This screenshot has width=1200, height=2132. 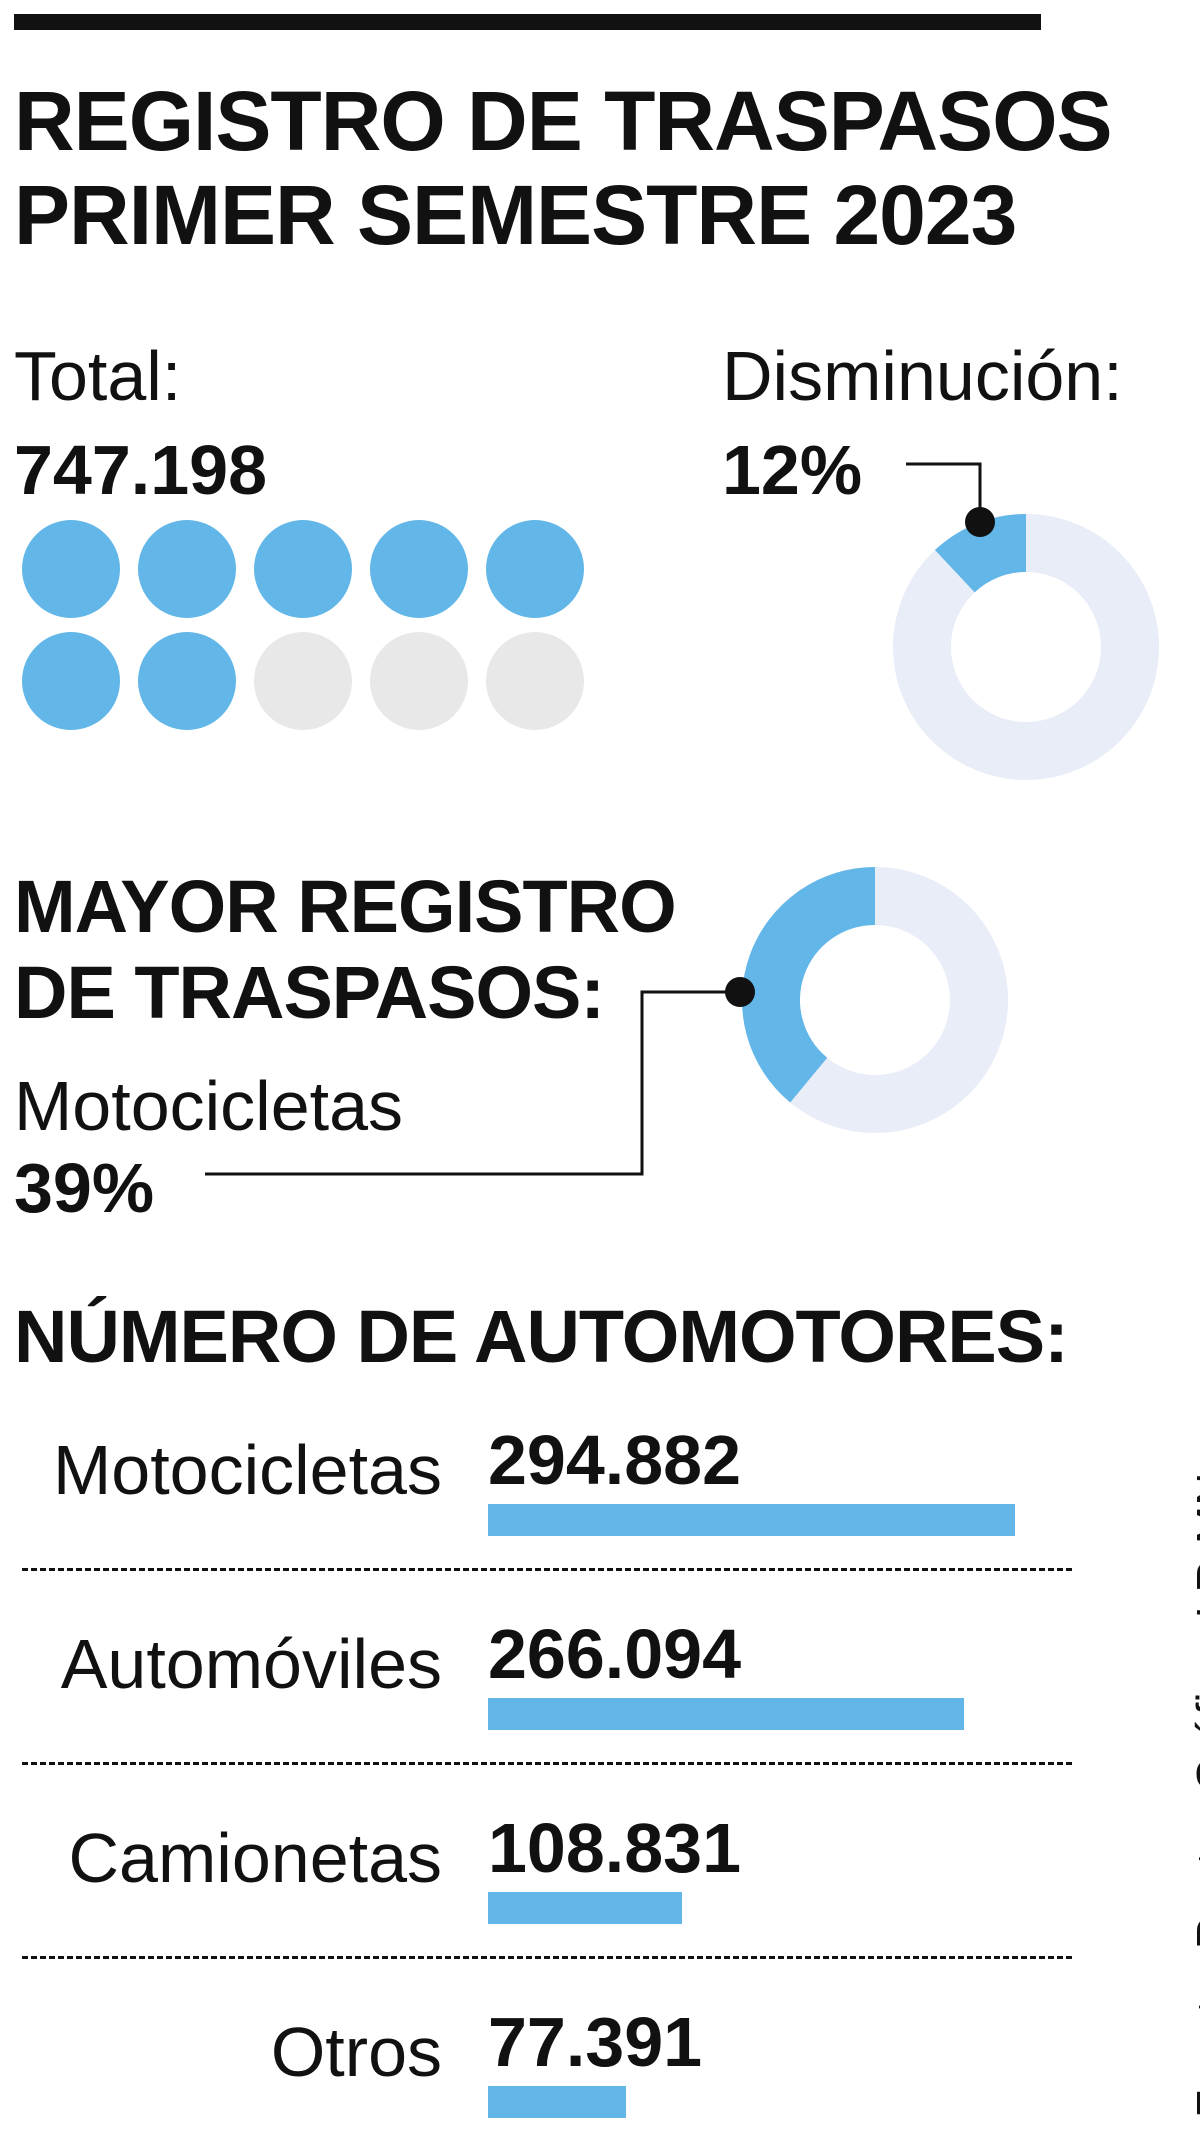 I want to click on bars-heading: NÚMERO DE AUTOMOTORES:, so click(x=541, y=1336).